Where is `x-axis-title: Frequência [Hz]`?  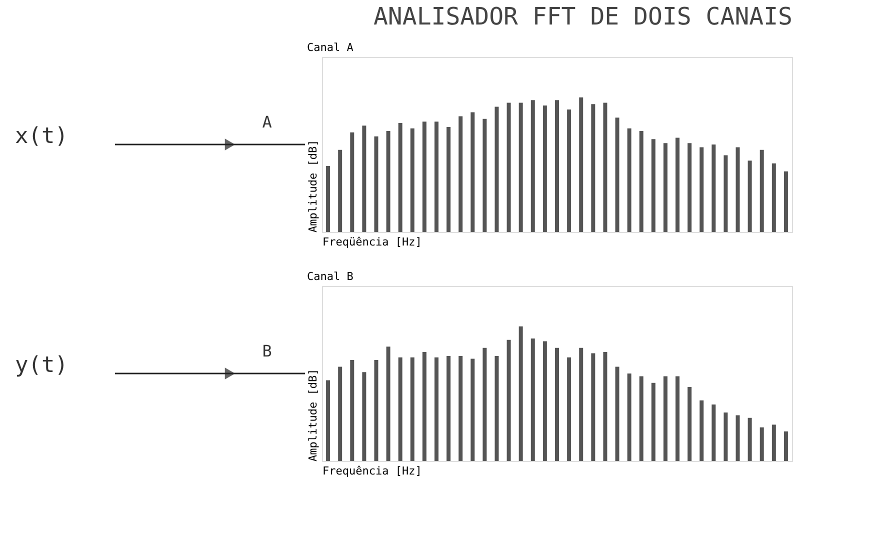
x-axis-title: Frequência [Hz] is located at coordinates (372, 471).